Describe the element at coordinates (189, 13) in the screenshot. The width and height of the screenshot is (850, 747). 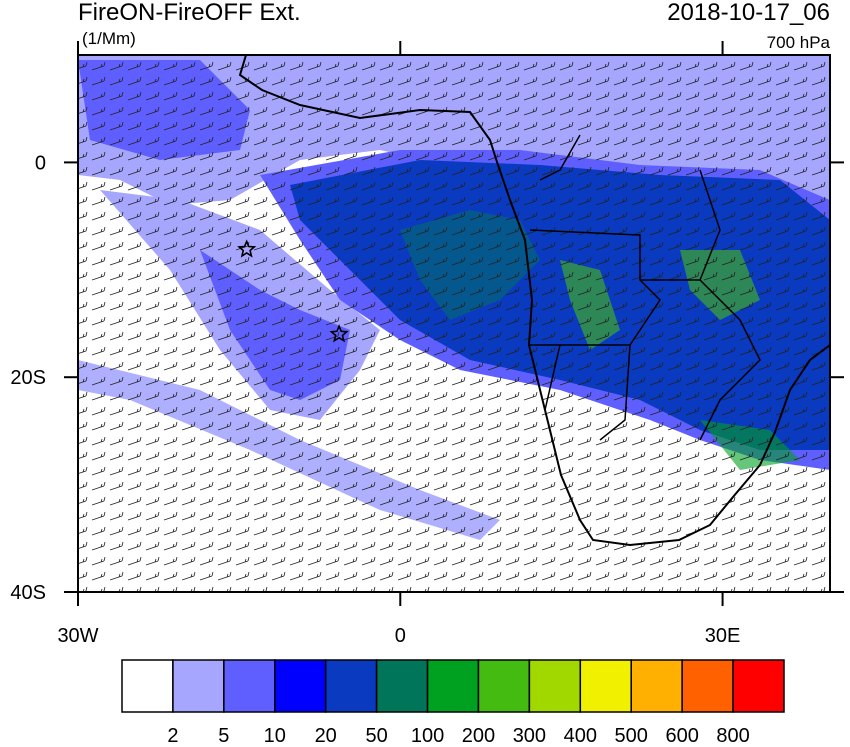
I see `chart-title: FireON-FireOFF Ext.` at that location.